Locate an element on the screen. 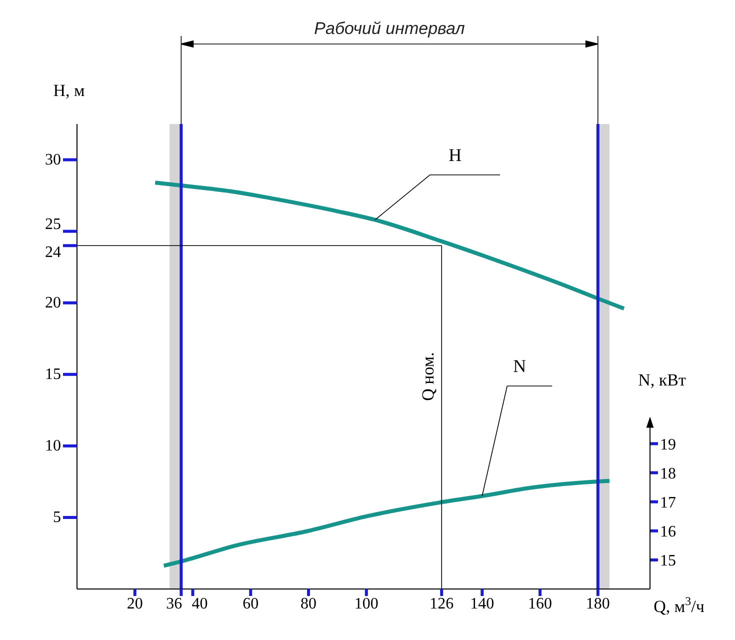 The height and width of the screenshot is (640, 735). y2-tick-label: 18 is located at coordinates (668, 473).